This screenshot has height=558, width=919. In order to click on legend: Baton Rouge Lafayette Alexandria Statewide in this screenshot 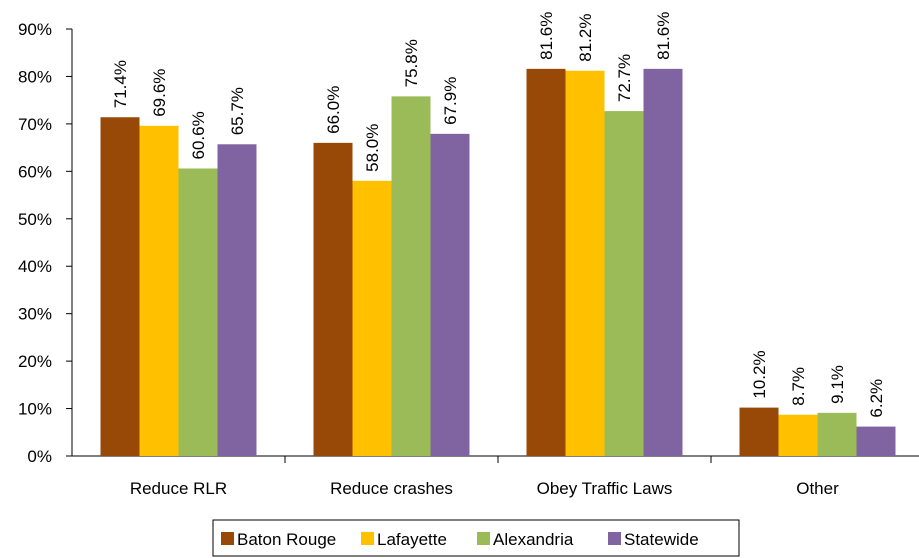, I will do `click(476, 538)`.